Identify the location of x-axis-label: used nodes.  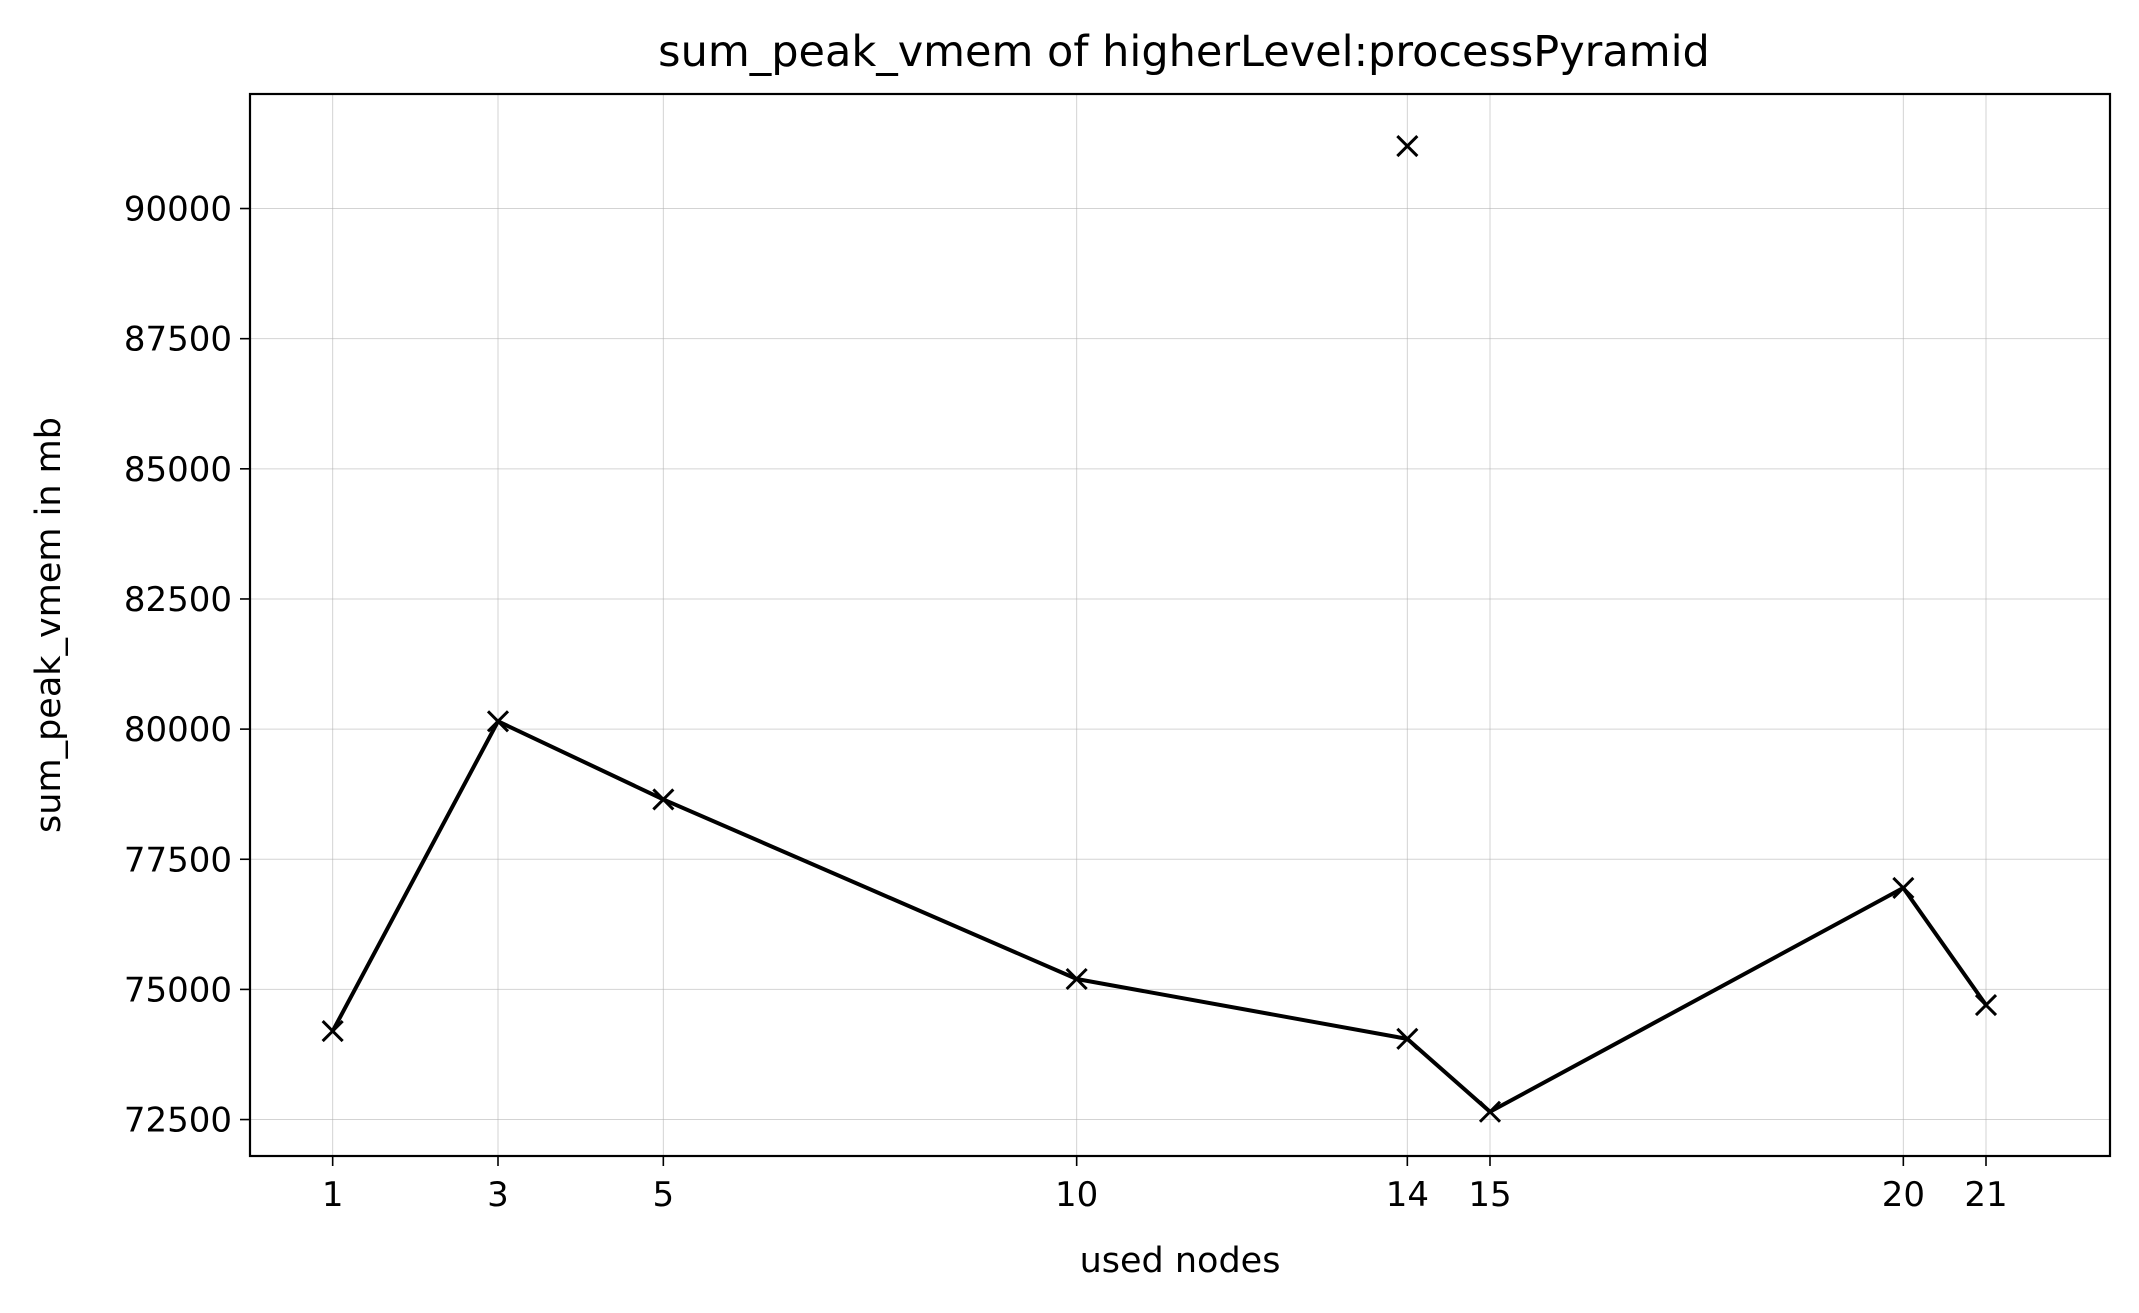
(1180, 1261).